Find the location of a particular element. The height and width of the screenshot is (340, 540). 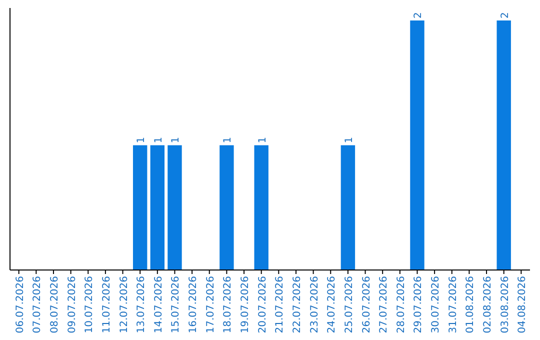

x-tick-label: 14.07.2026 is located at coordinates (158, 305).